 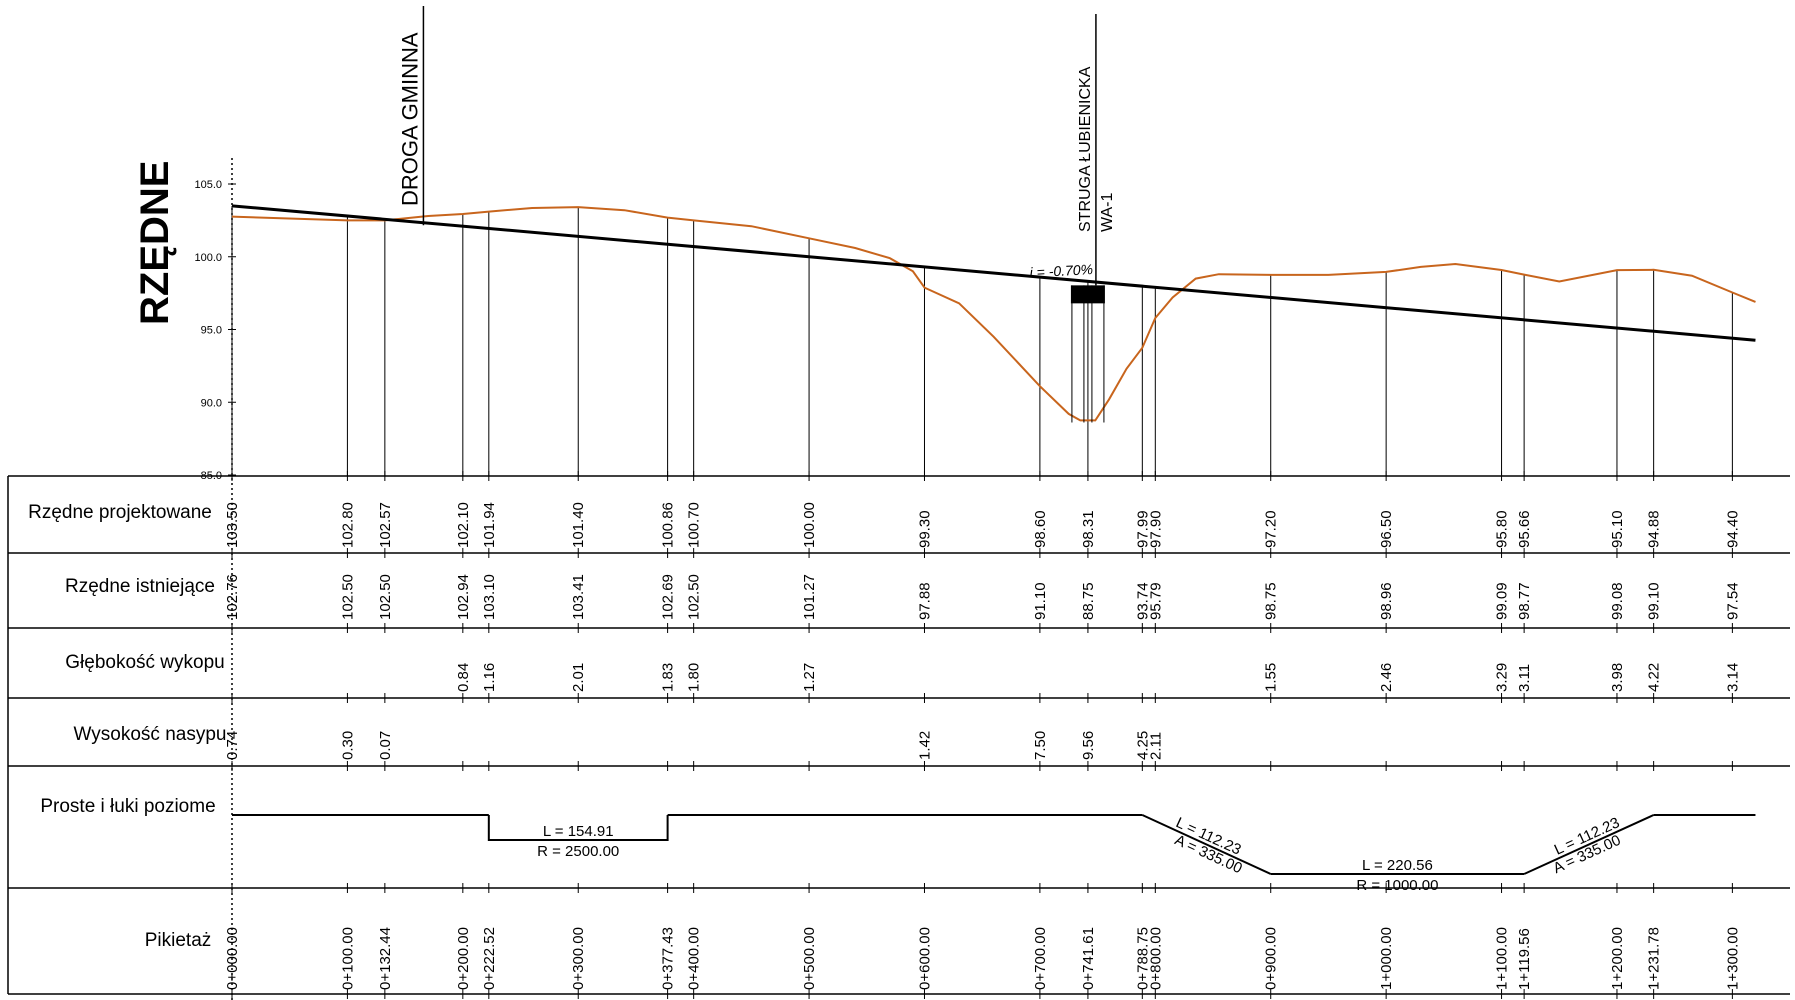 What do you see at coordinates (1617, 529) in the screenshot?
I see `projected-elevation: 95.10` at bounding box center [1617, 529].